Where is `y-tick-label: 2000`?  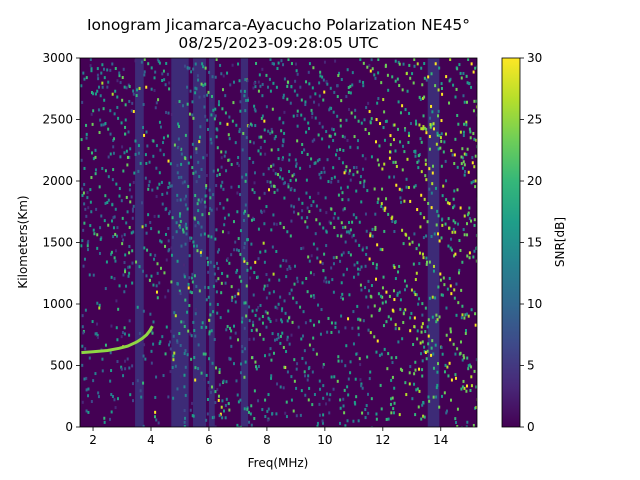
y-tick-label: 2000 is located at coordinates (57, 181).